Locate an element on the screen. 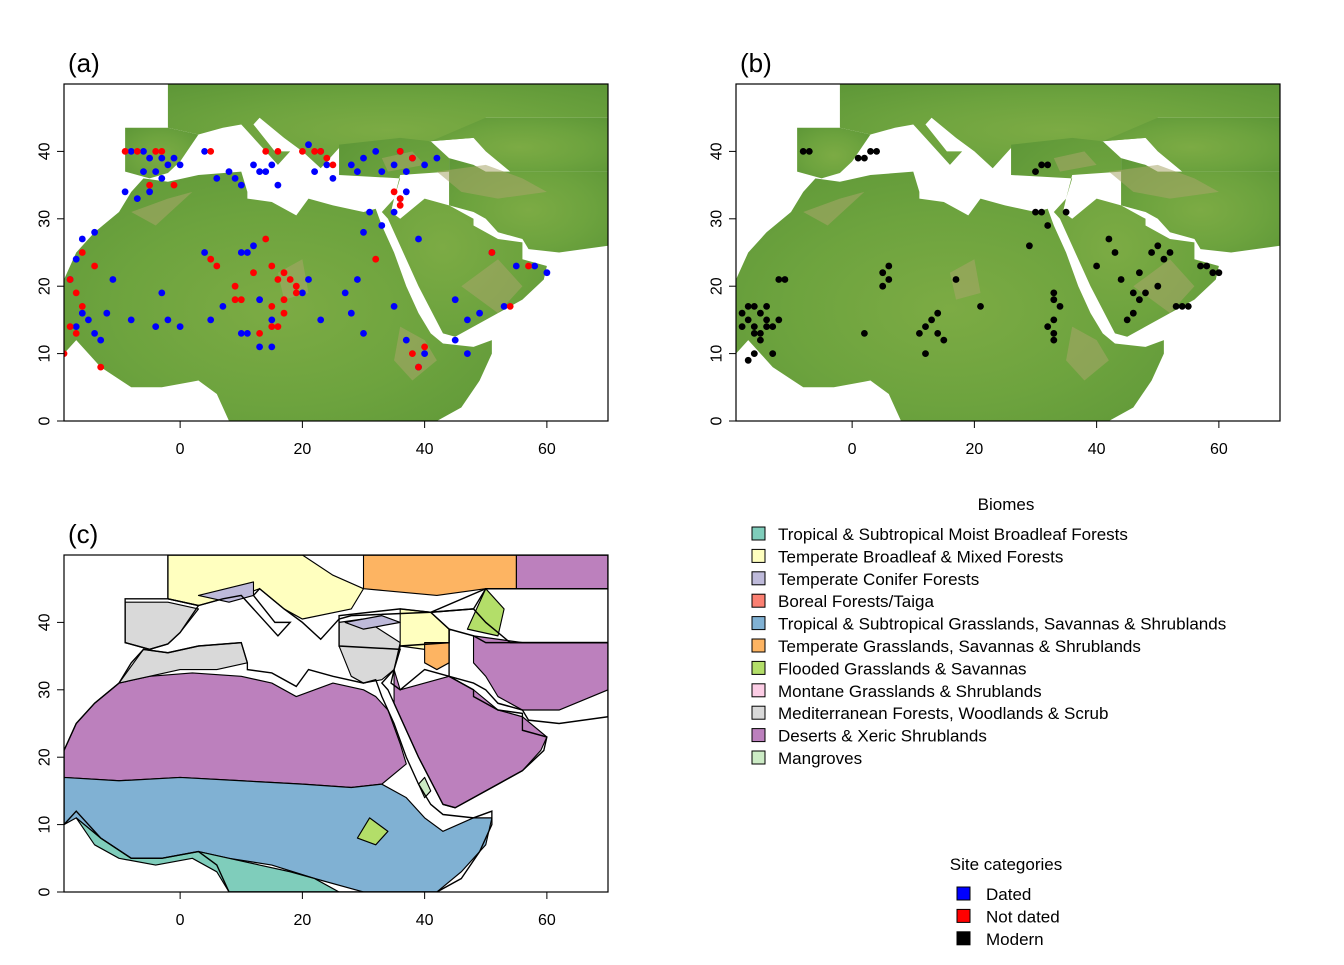 This screenshot has height=965, width=1344. site-legend-title: Site categories is located at coordinates (1006, 864).